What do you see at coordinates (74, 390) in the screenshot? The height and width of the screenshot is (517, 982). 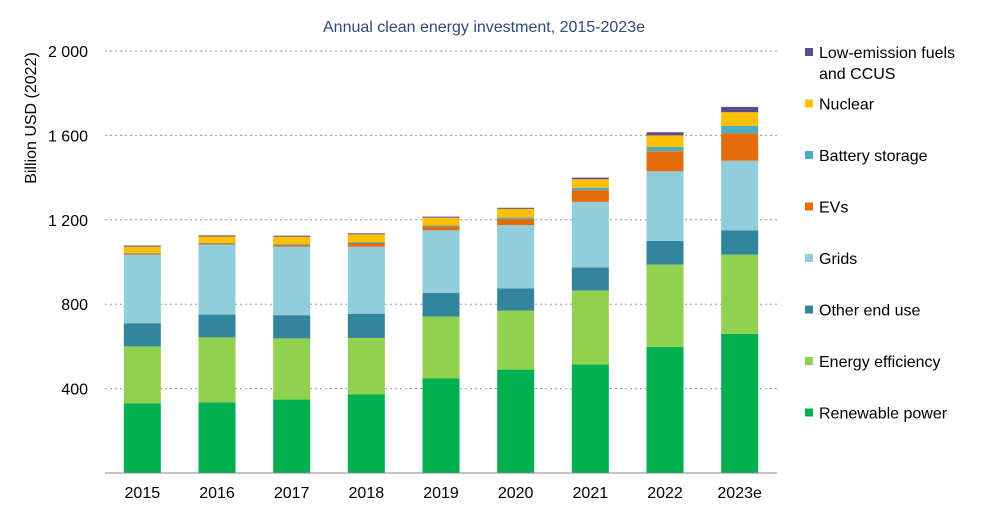 I see `y-tick-label: 400` at bounding box center [74, 390].